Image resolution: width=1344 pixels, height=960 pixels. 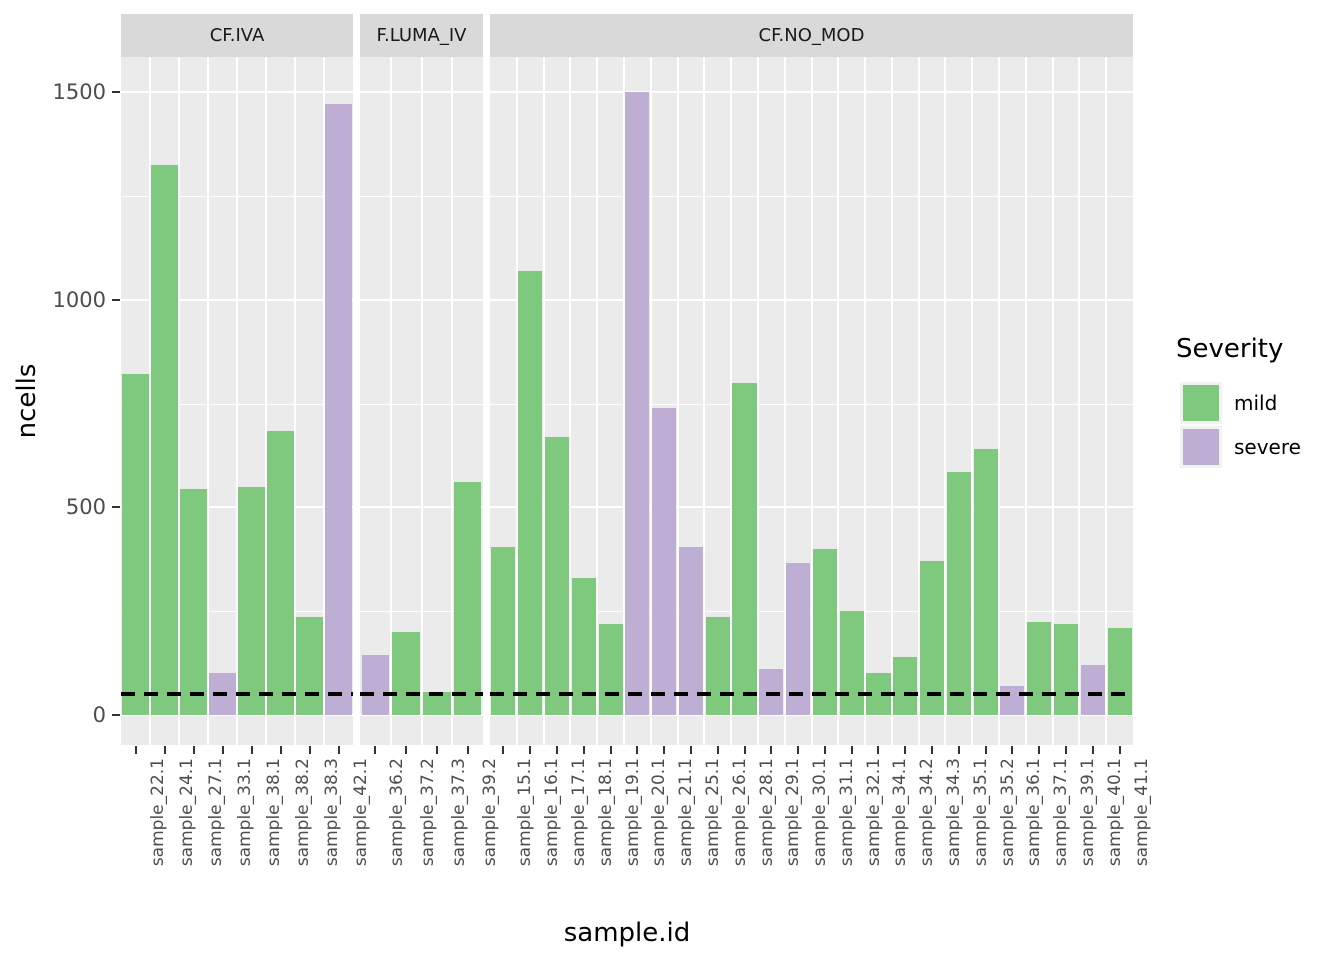 What do you see at coordinates (659, 812) in the screenshot?
I see `x-tick-label: sample_20.1` at bounding box center [659, 812].